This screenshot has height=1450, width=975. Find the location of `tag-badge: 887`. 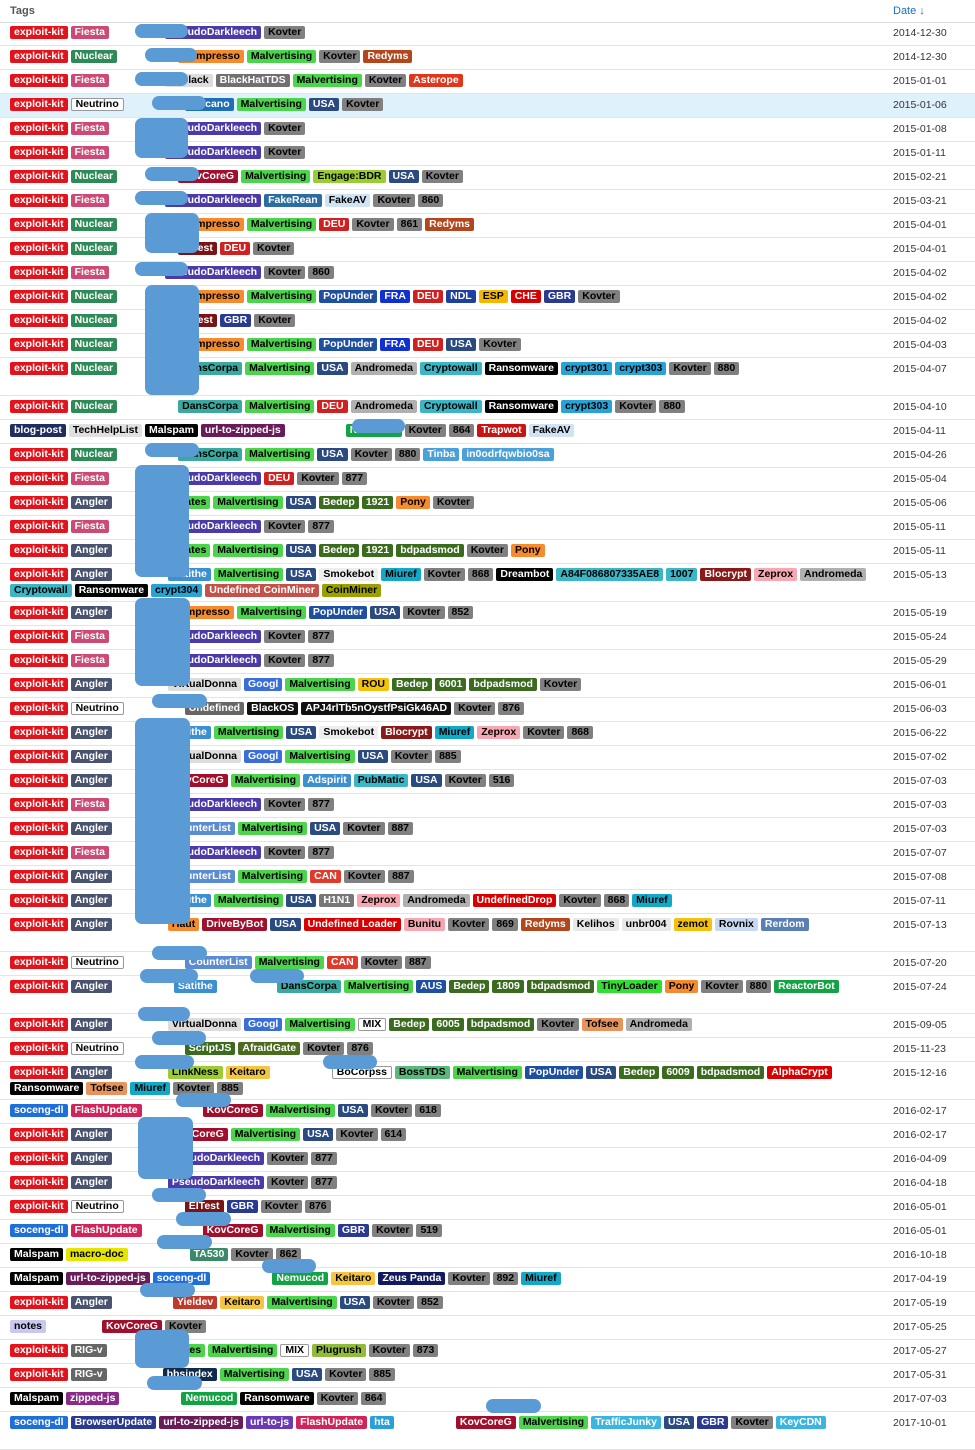

tag-badge: 887 is located at coordinates (400, 828).